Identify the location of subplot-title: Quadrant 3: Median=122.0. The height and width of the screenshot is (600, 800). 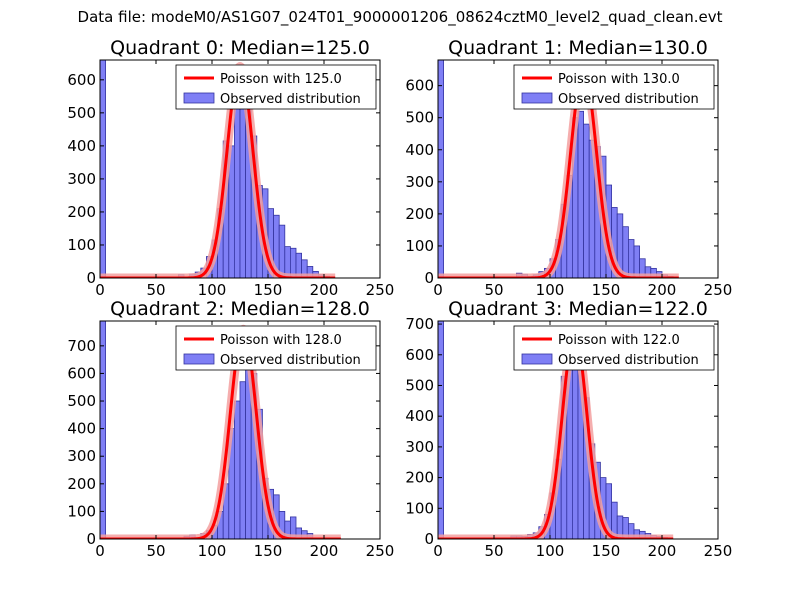
(578, 309).